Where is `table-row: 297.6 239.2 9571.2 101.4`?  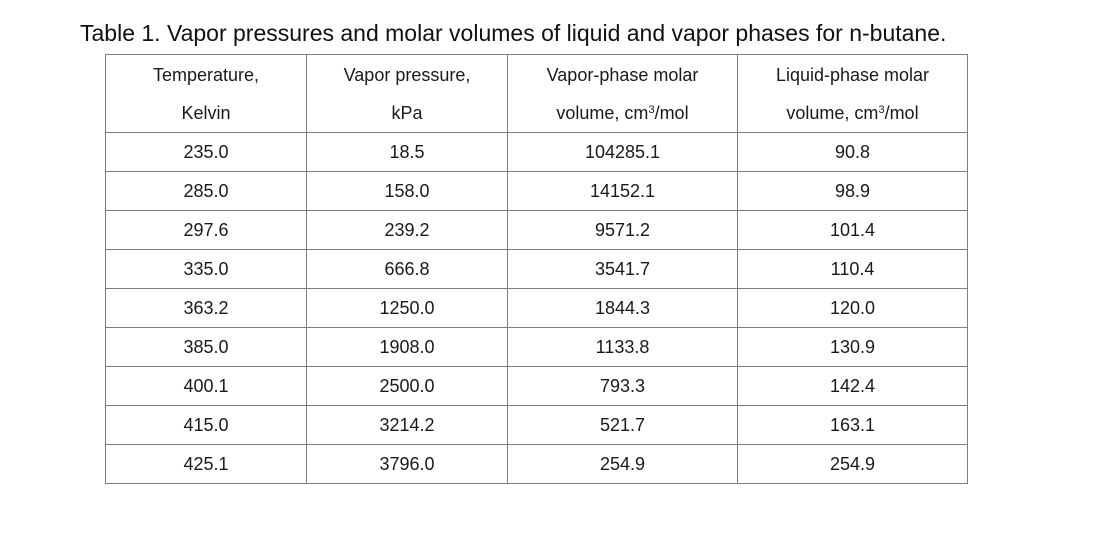 table-row: 297.6 239.2 9571.2 101.4 is located at coordinates (536, 230).